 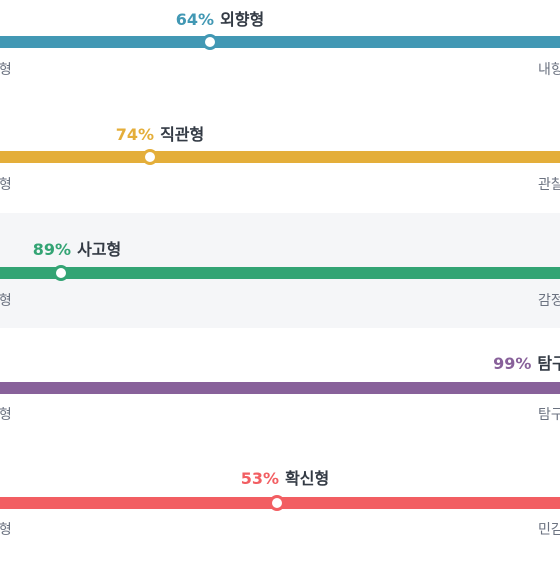 What do you see at coordinates (307, 478) in the screenshot?
I see `trait-name: 확신형` at bounding box center [307, 478].